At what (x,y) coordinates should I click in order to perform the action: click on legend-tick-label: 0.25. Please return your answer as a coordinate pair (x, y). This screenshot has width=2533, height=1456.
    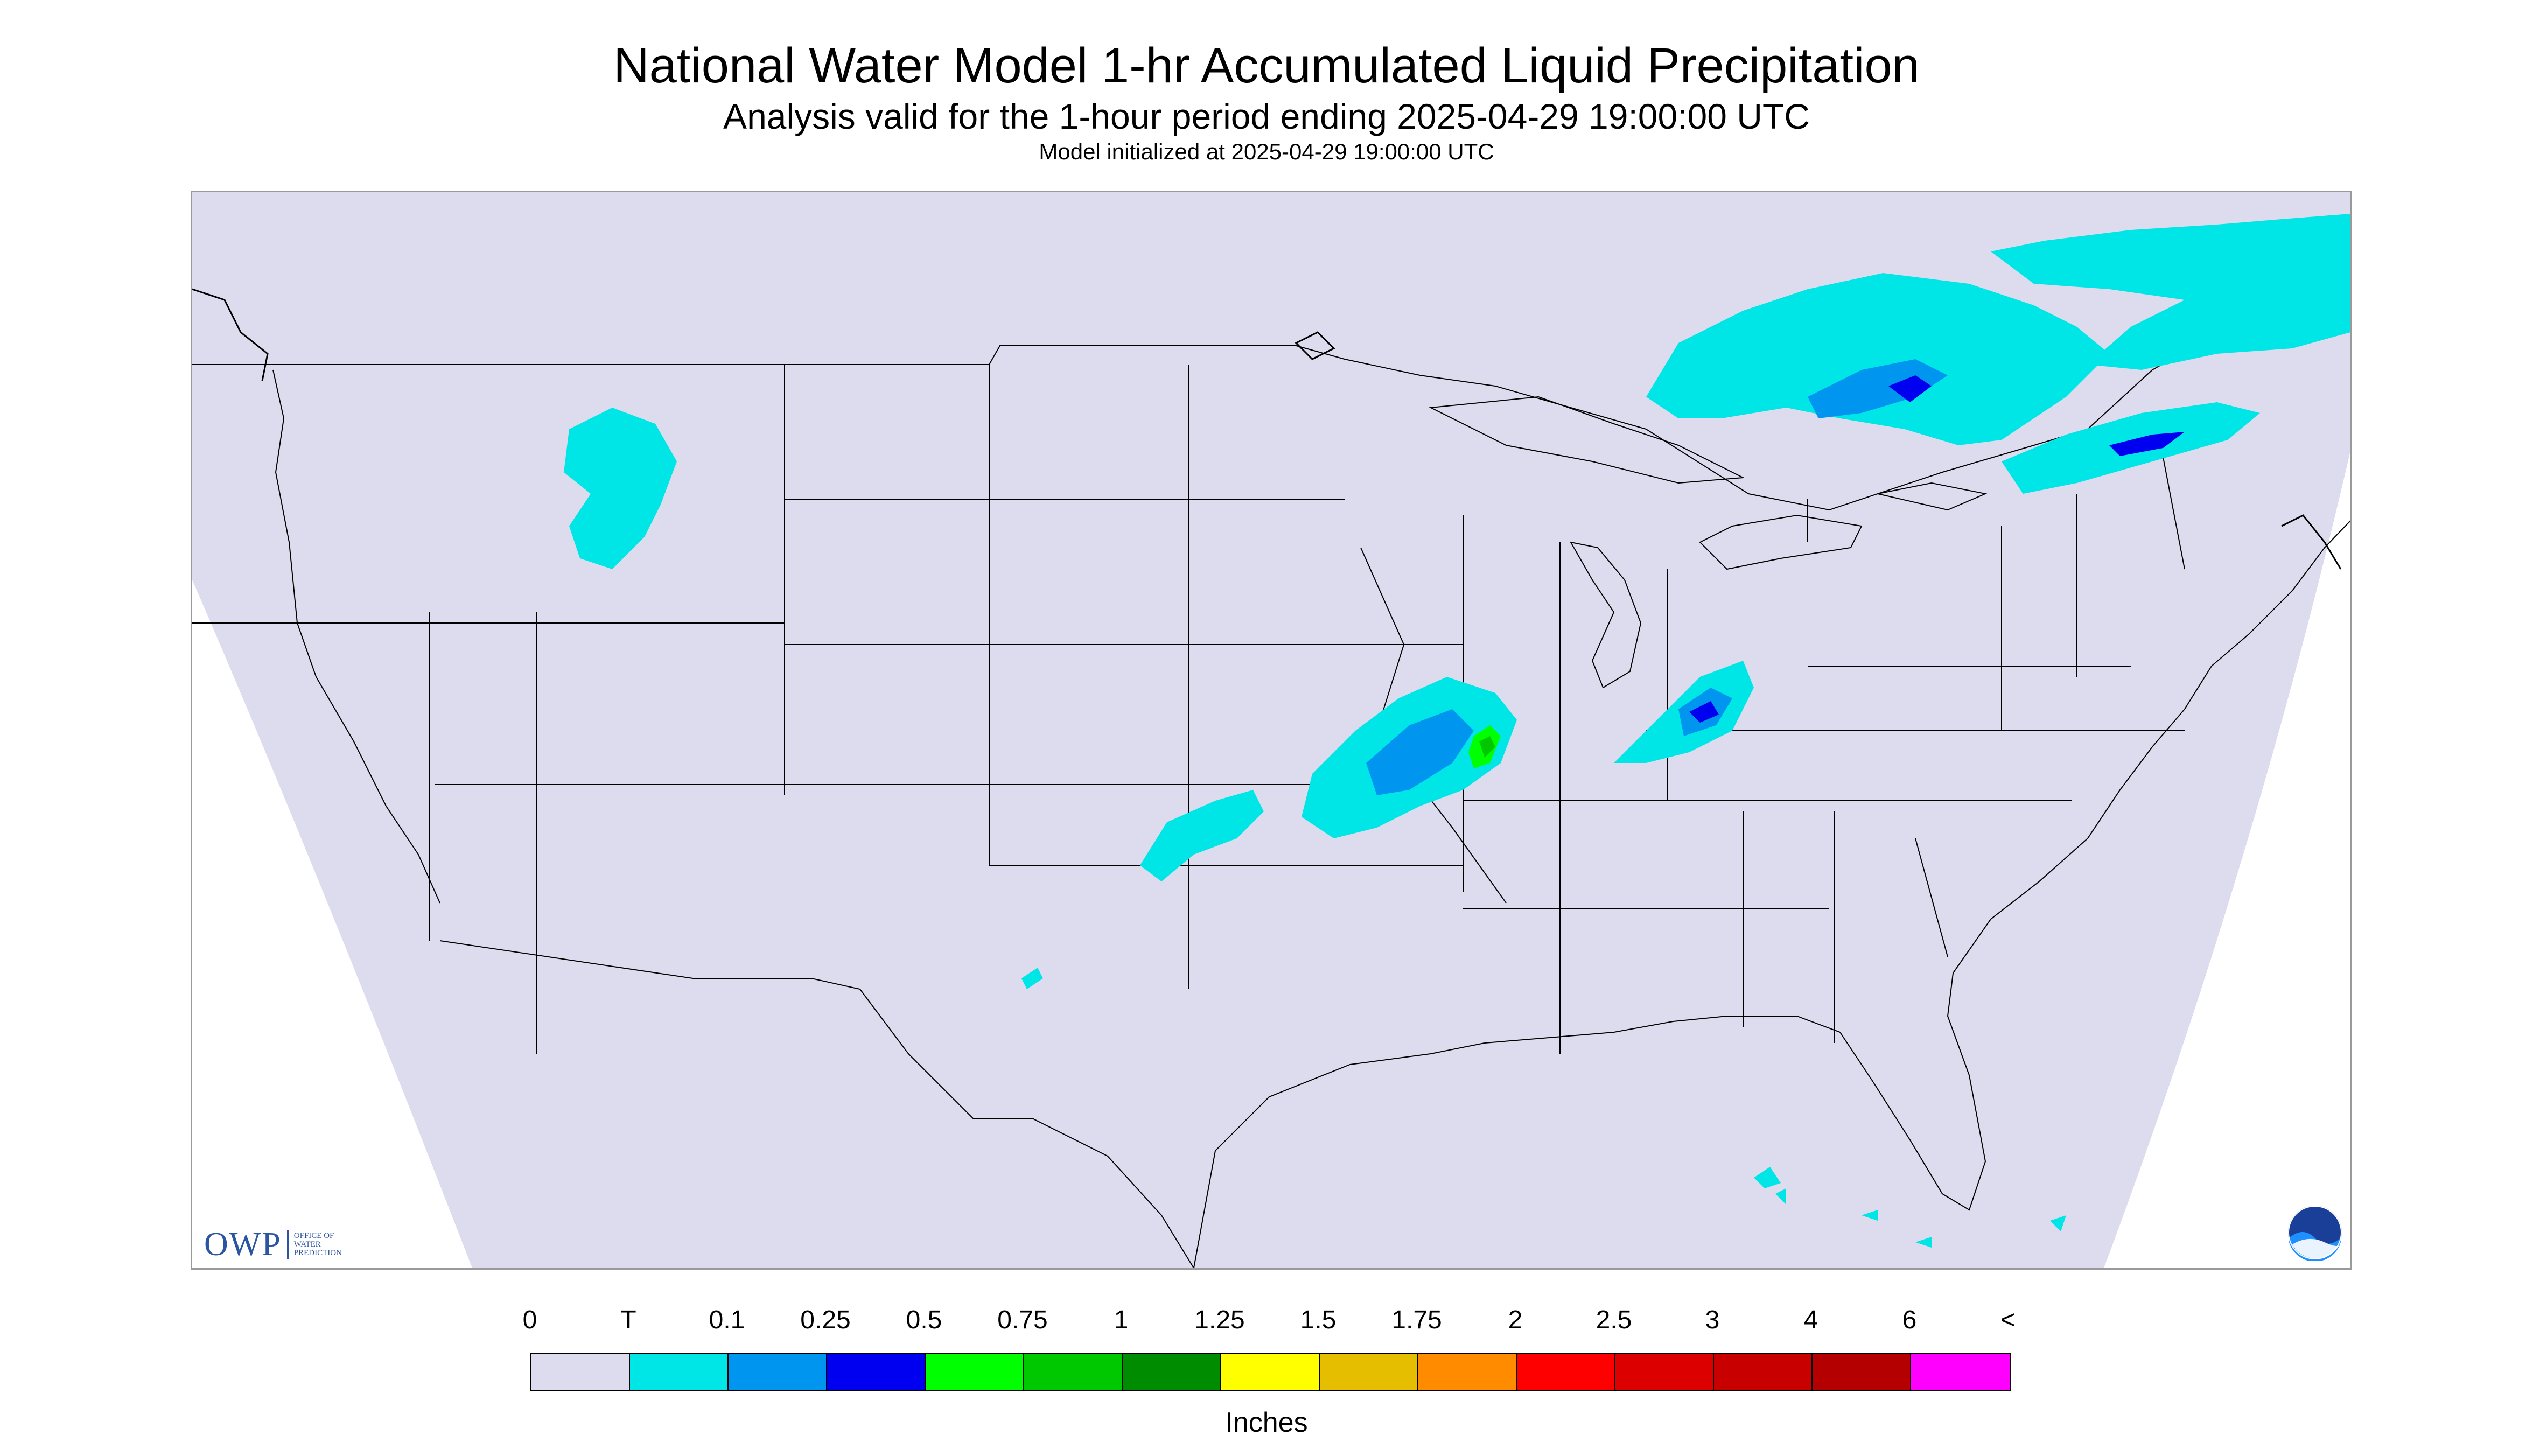
    Looking at the image, I should click on (826, 1320).